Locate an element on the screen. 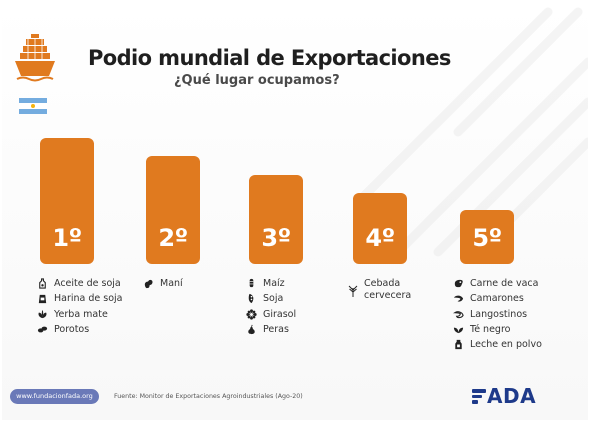 This screenshot has width=590, height=422. beans-icon is located at coordinates (42, 329).